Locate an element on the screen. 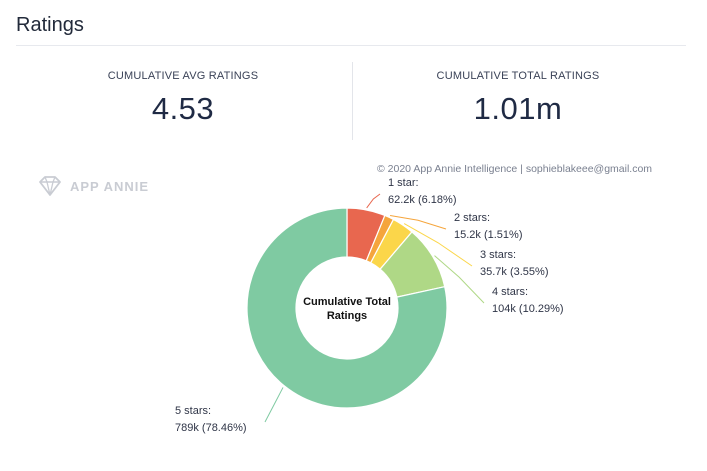 The image size is (707, 471). page-title: Ratings is located at coordinates (50, 25).